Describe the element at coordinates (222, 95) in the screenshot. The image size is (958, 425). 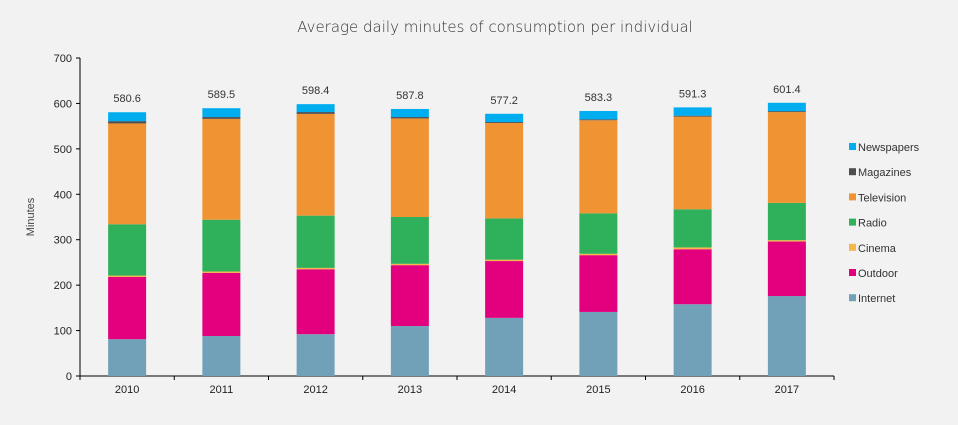
I see `total-label: 589.5` at that location.